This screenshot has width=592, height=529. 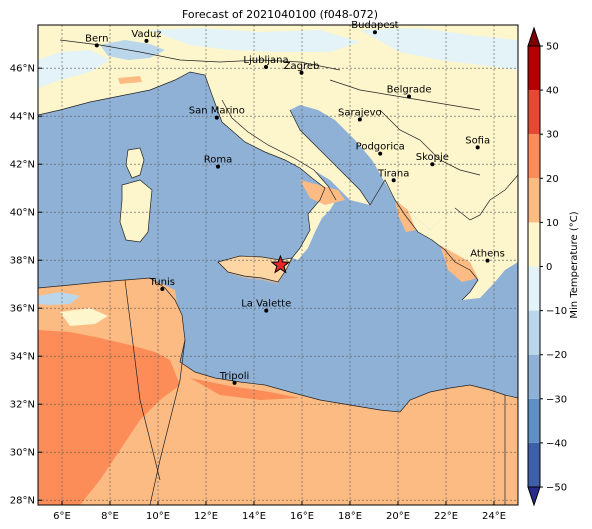 What do you see at coordinates (22, 261) in the screenshot?
I see `y-tick-label: 38°N` at bounding box center [22, 261].